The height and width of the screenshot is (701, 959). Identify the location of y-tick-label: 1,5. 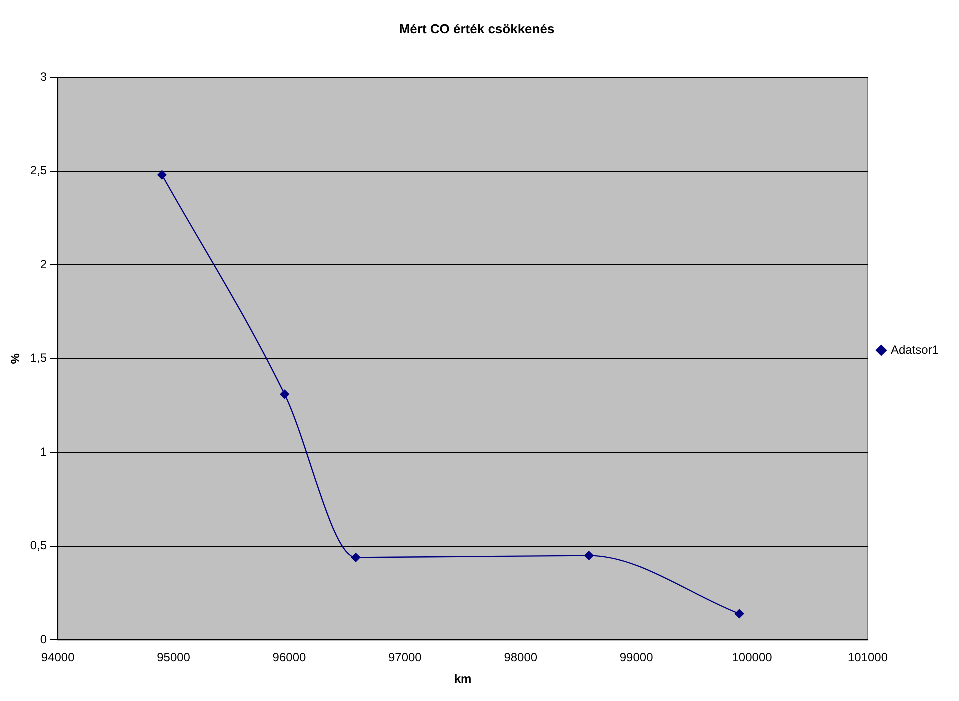
(39, 358).